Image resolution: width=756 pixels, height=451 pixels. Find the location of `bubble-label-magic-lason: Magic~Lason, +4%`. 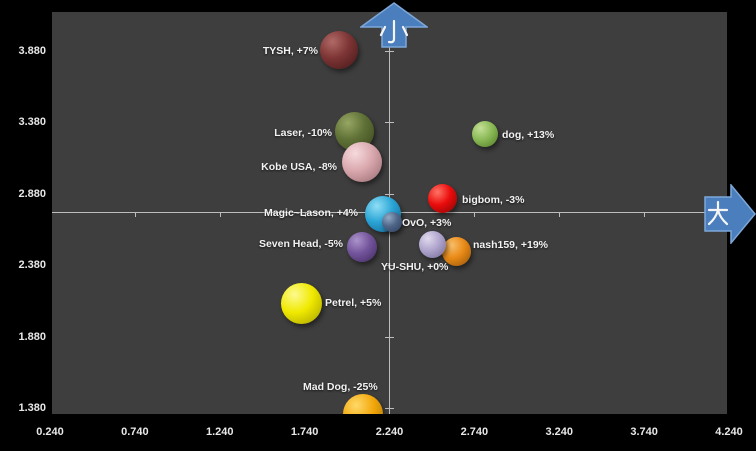

bubble-label-magic-lason: Magic~Lason, +4% is located at coordinates (311, 213).